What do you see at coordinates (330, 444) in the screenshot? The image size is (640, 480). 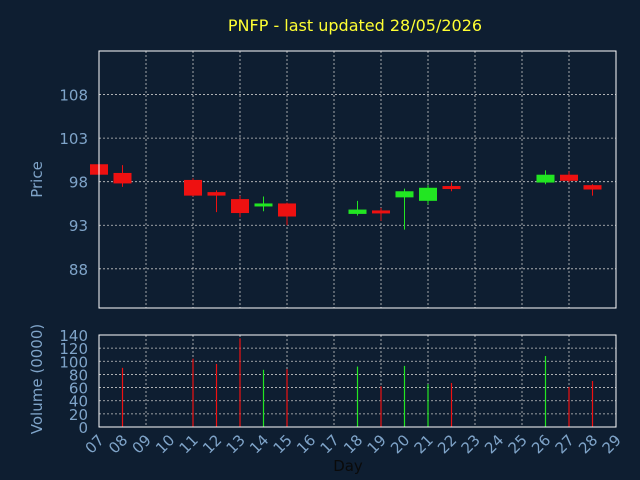 I see `day-tick-label: 17` at bounding box center [330, 444].